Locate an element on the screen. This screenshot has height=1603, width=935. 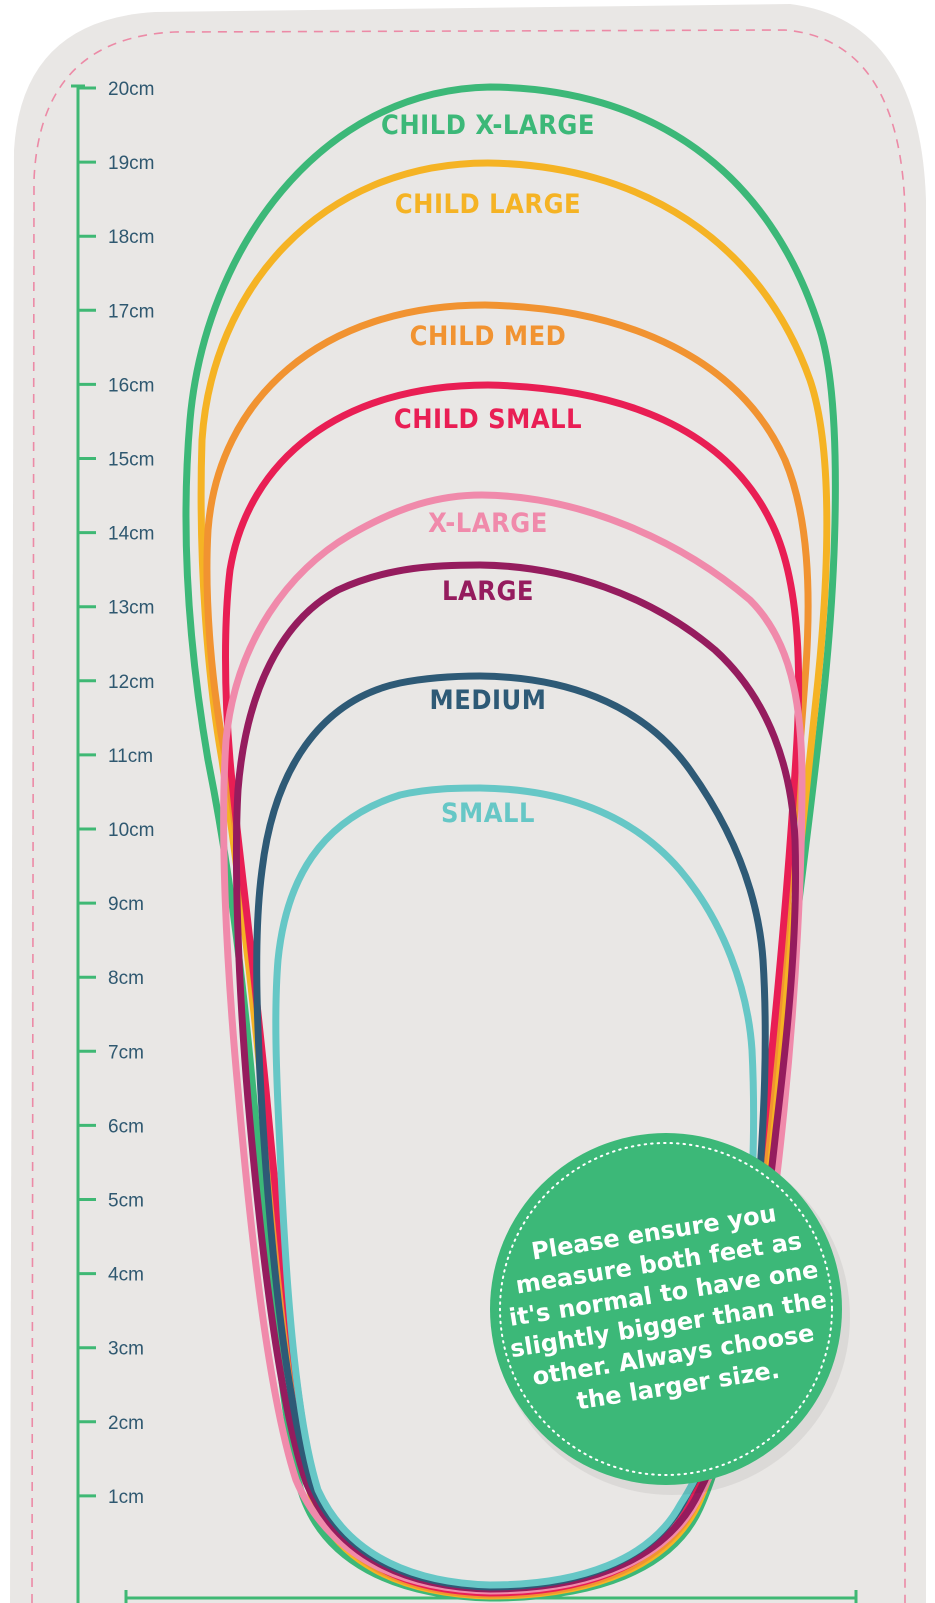
ruler-tick-label: 20cm is located at coordinates (131, 89).